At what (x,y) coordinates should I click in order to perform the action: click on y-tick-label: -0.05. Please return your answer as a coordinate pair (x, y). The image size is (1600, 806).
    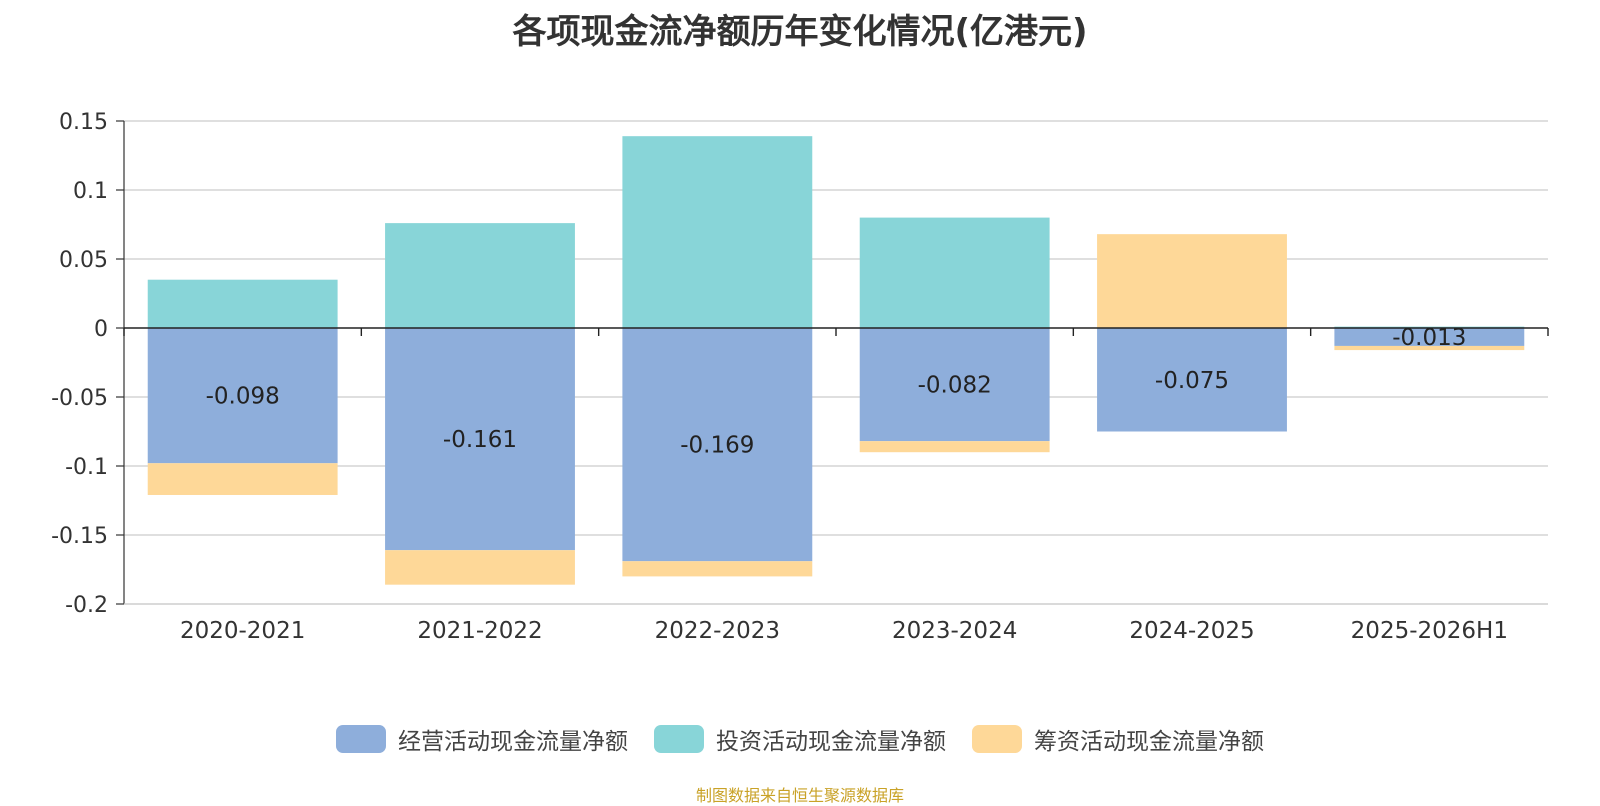
    Looking at the image, I should click on (79, 398).